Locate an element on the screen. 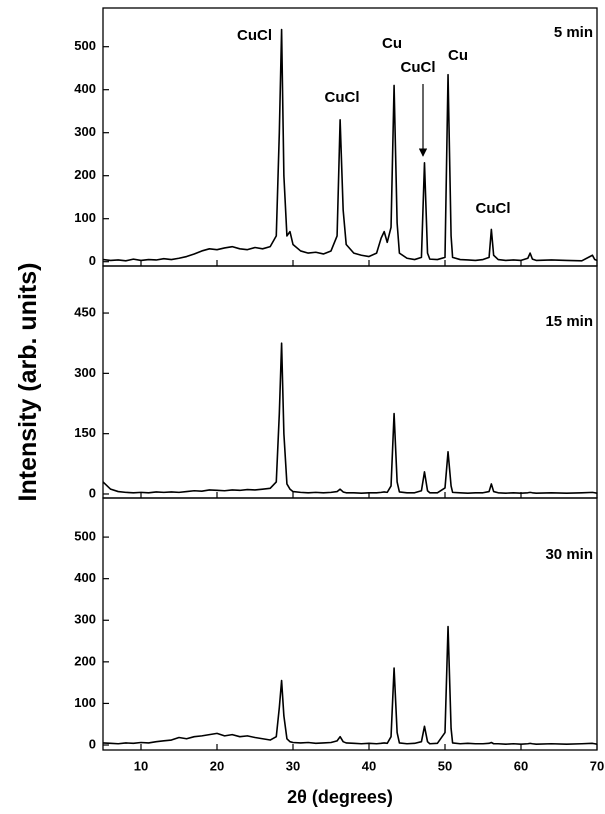  x-axis-label: 2θ (degrees) is located at coordinates (340, 797).